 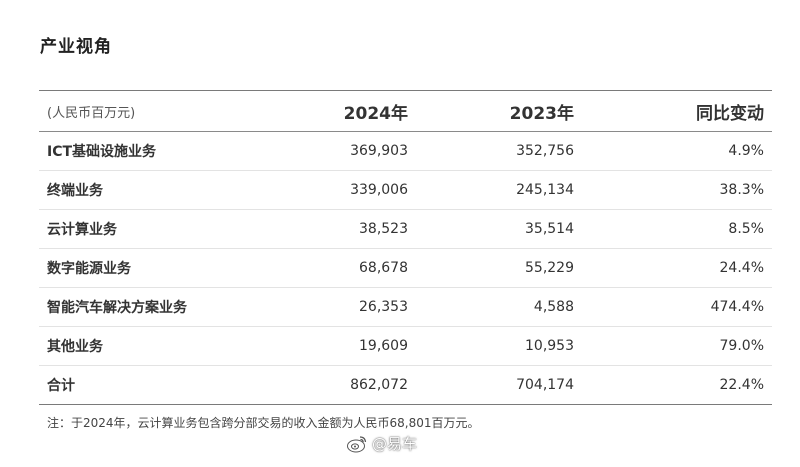 What do you see at coordinates (730, 113) in the screenshot?
I see `column-header-change: 同比变动` at bounding box center [730, 113].